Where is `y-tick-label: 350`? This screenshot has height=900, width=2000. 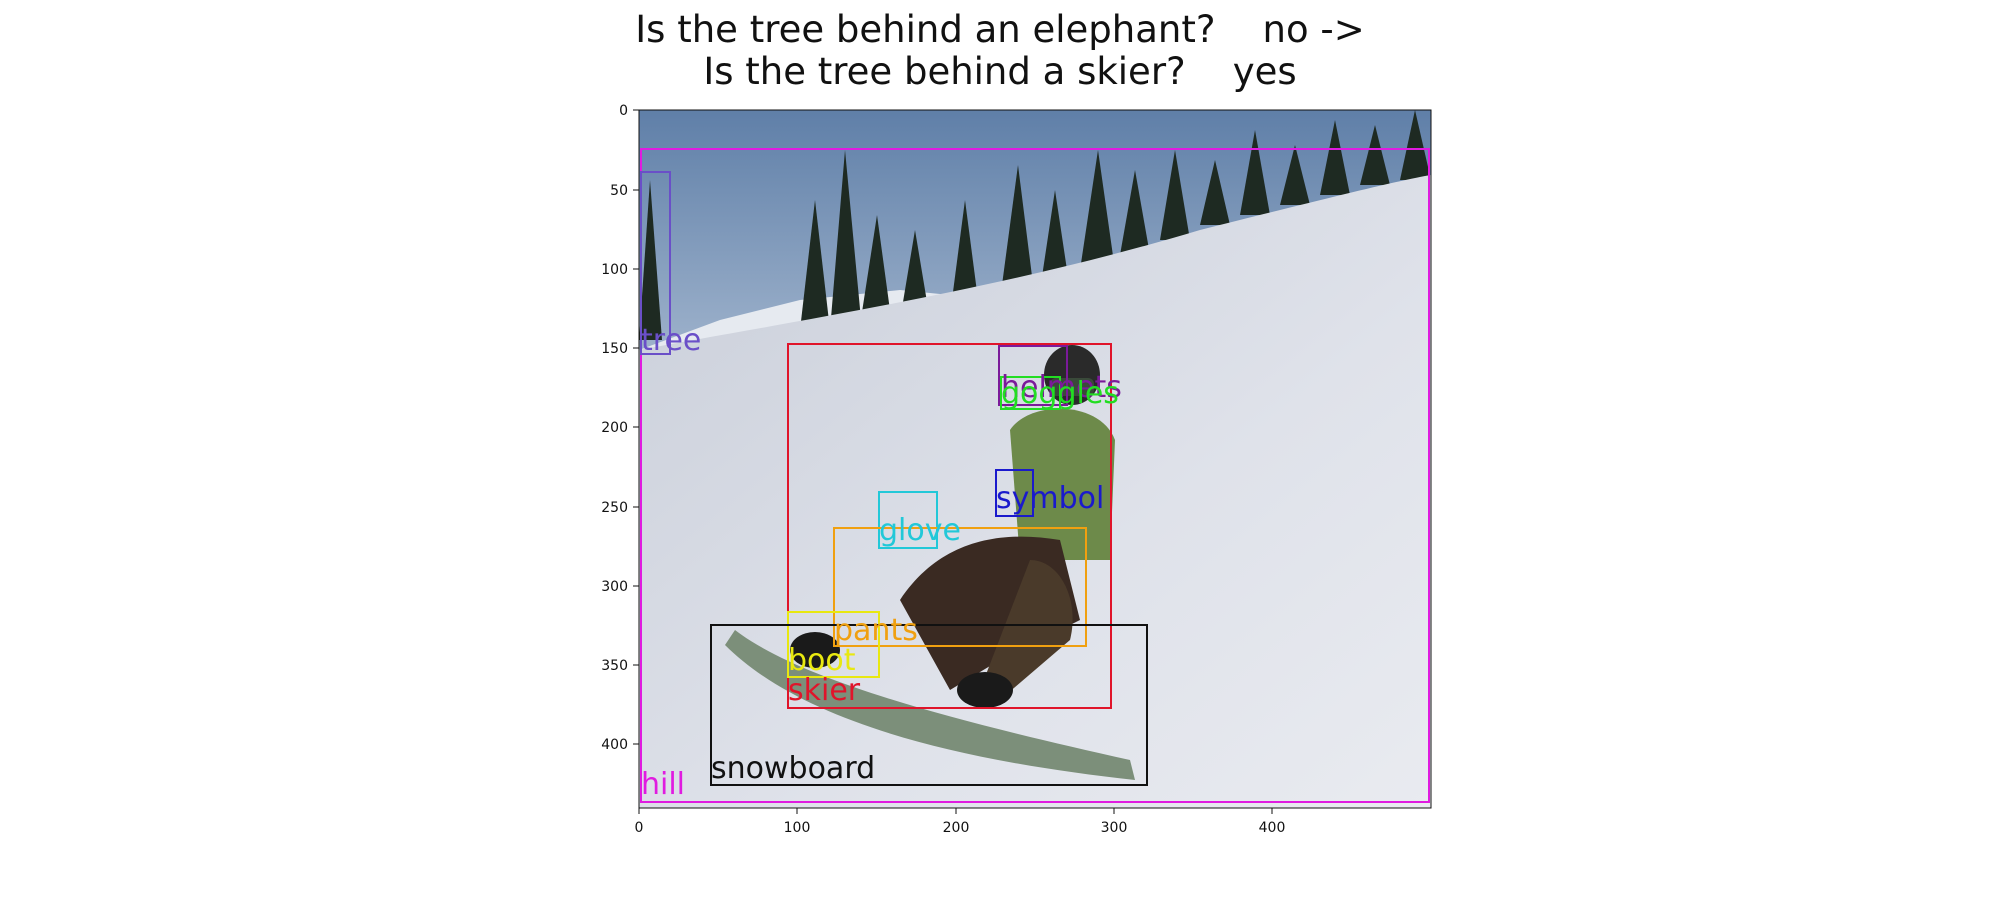 y-tick-label: 350 is located at coordinates (614, 666).